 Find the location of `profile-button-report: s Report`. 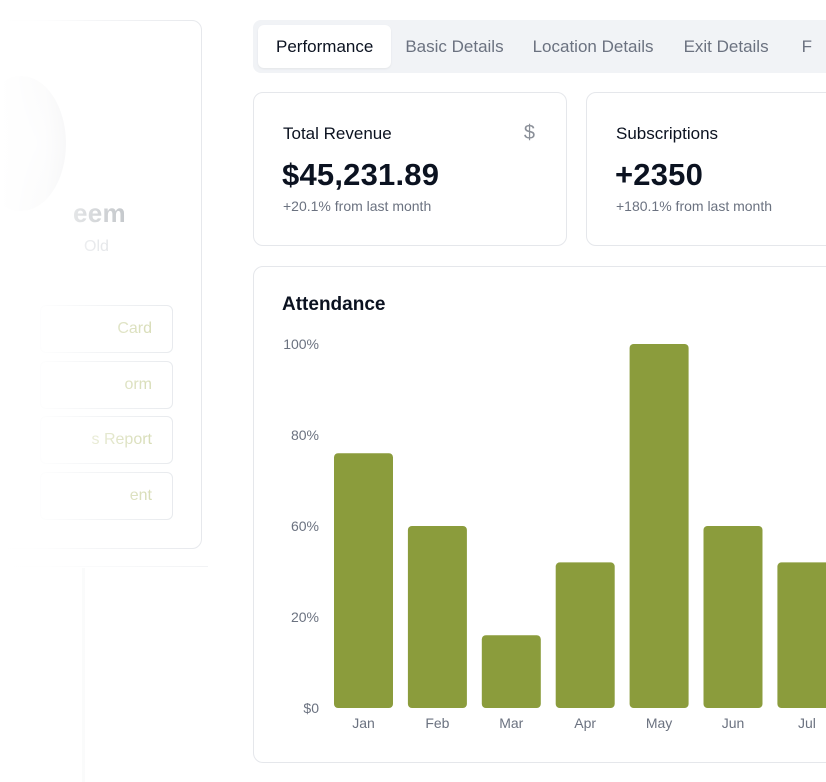

profile-button-report: s Report is located at coordinates (106, 440).